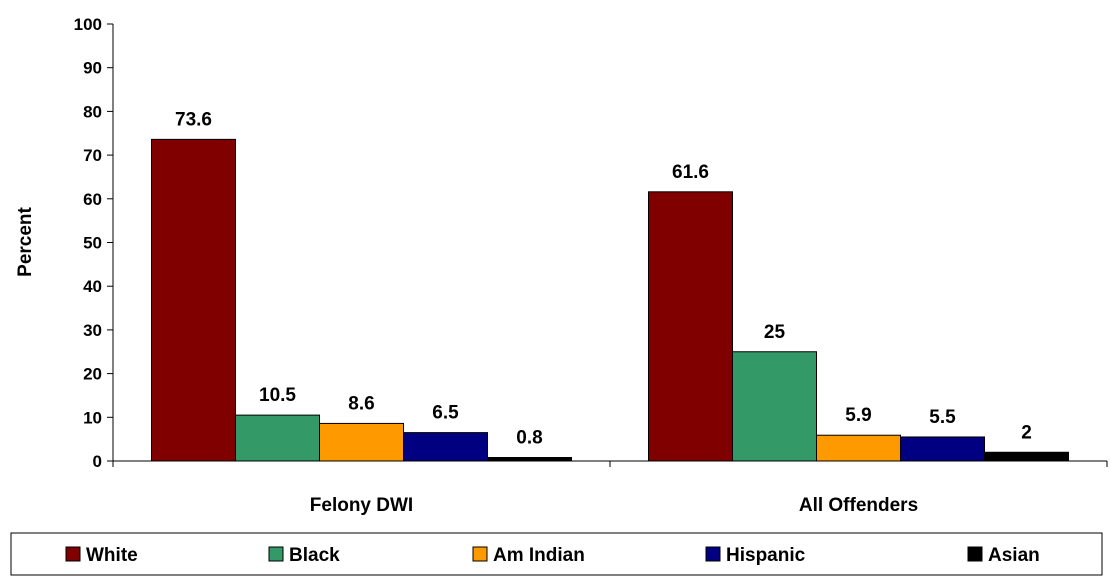 The width and height of the screenshot is (1110, 578). Describe the element at coordinates (92, 68) in the screenshot. I see `y-tick-label: 90` at that location.